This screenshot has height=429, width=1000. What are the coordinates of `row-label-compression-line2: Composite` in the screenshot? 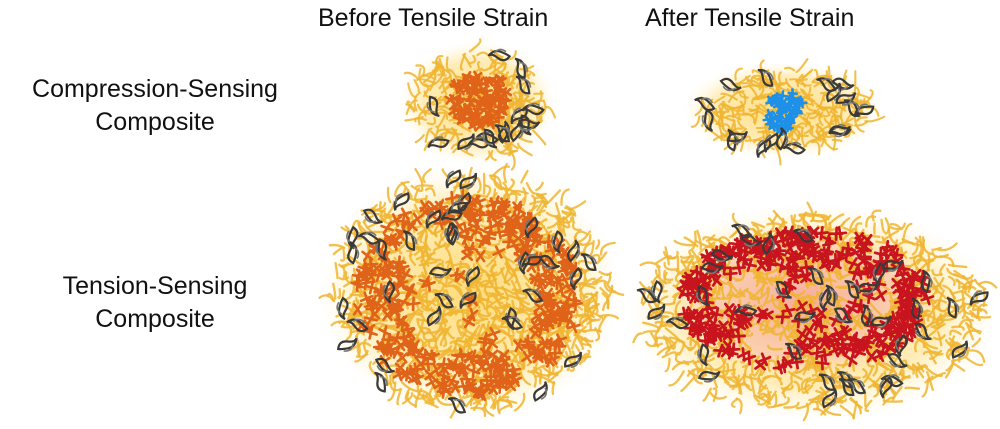 It's located at (155, 122).